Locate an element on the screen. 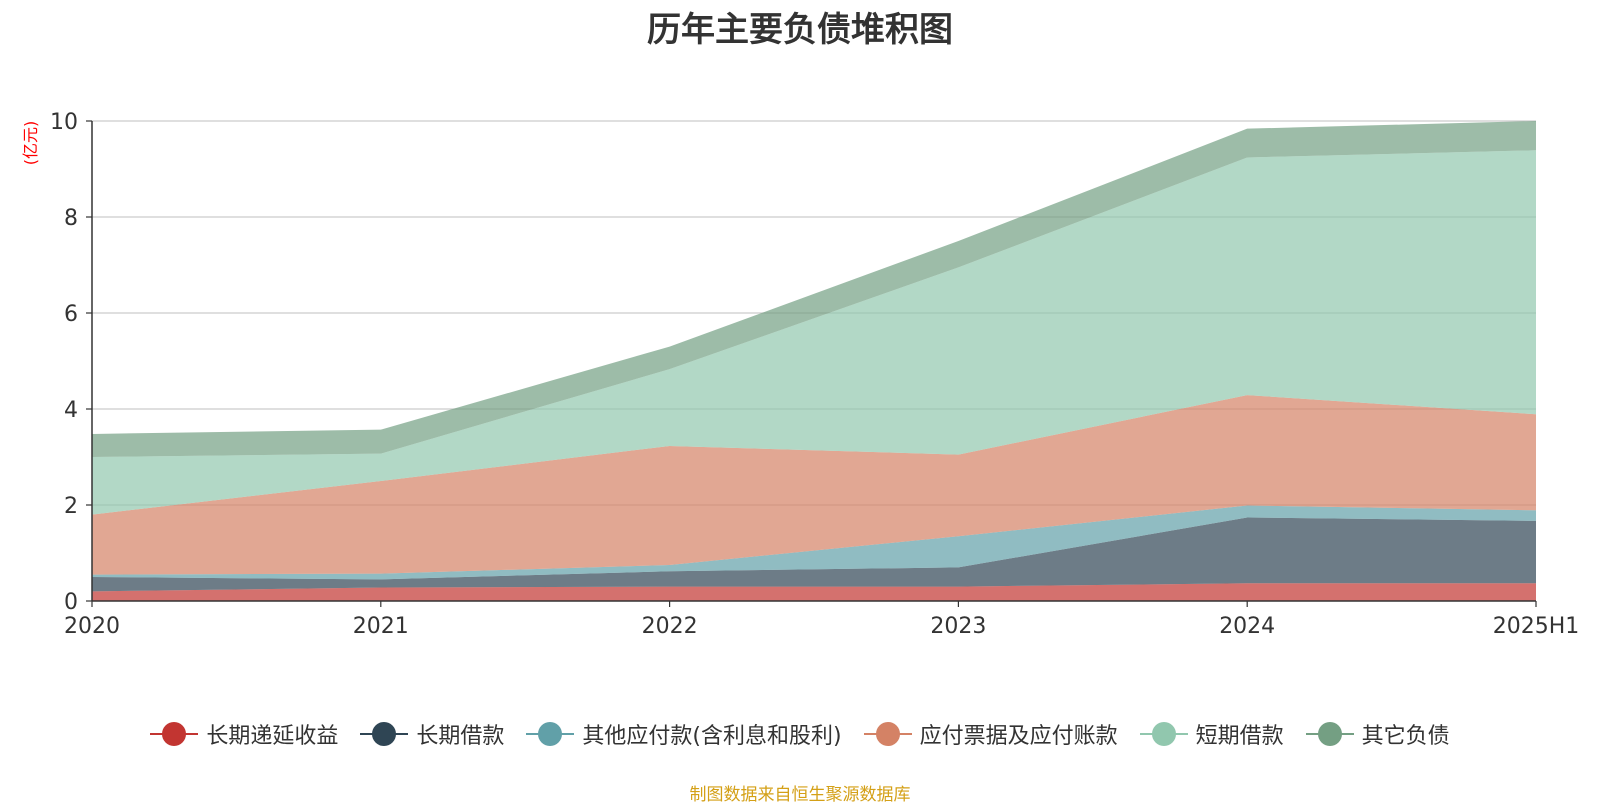 This screenshot has height=805, width=1600. x-tick-label-3: 2023 is located at coordinates (958, 626).